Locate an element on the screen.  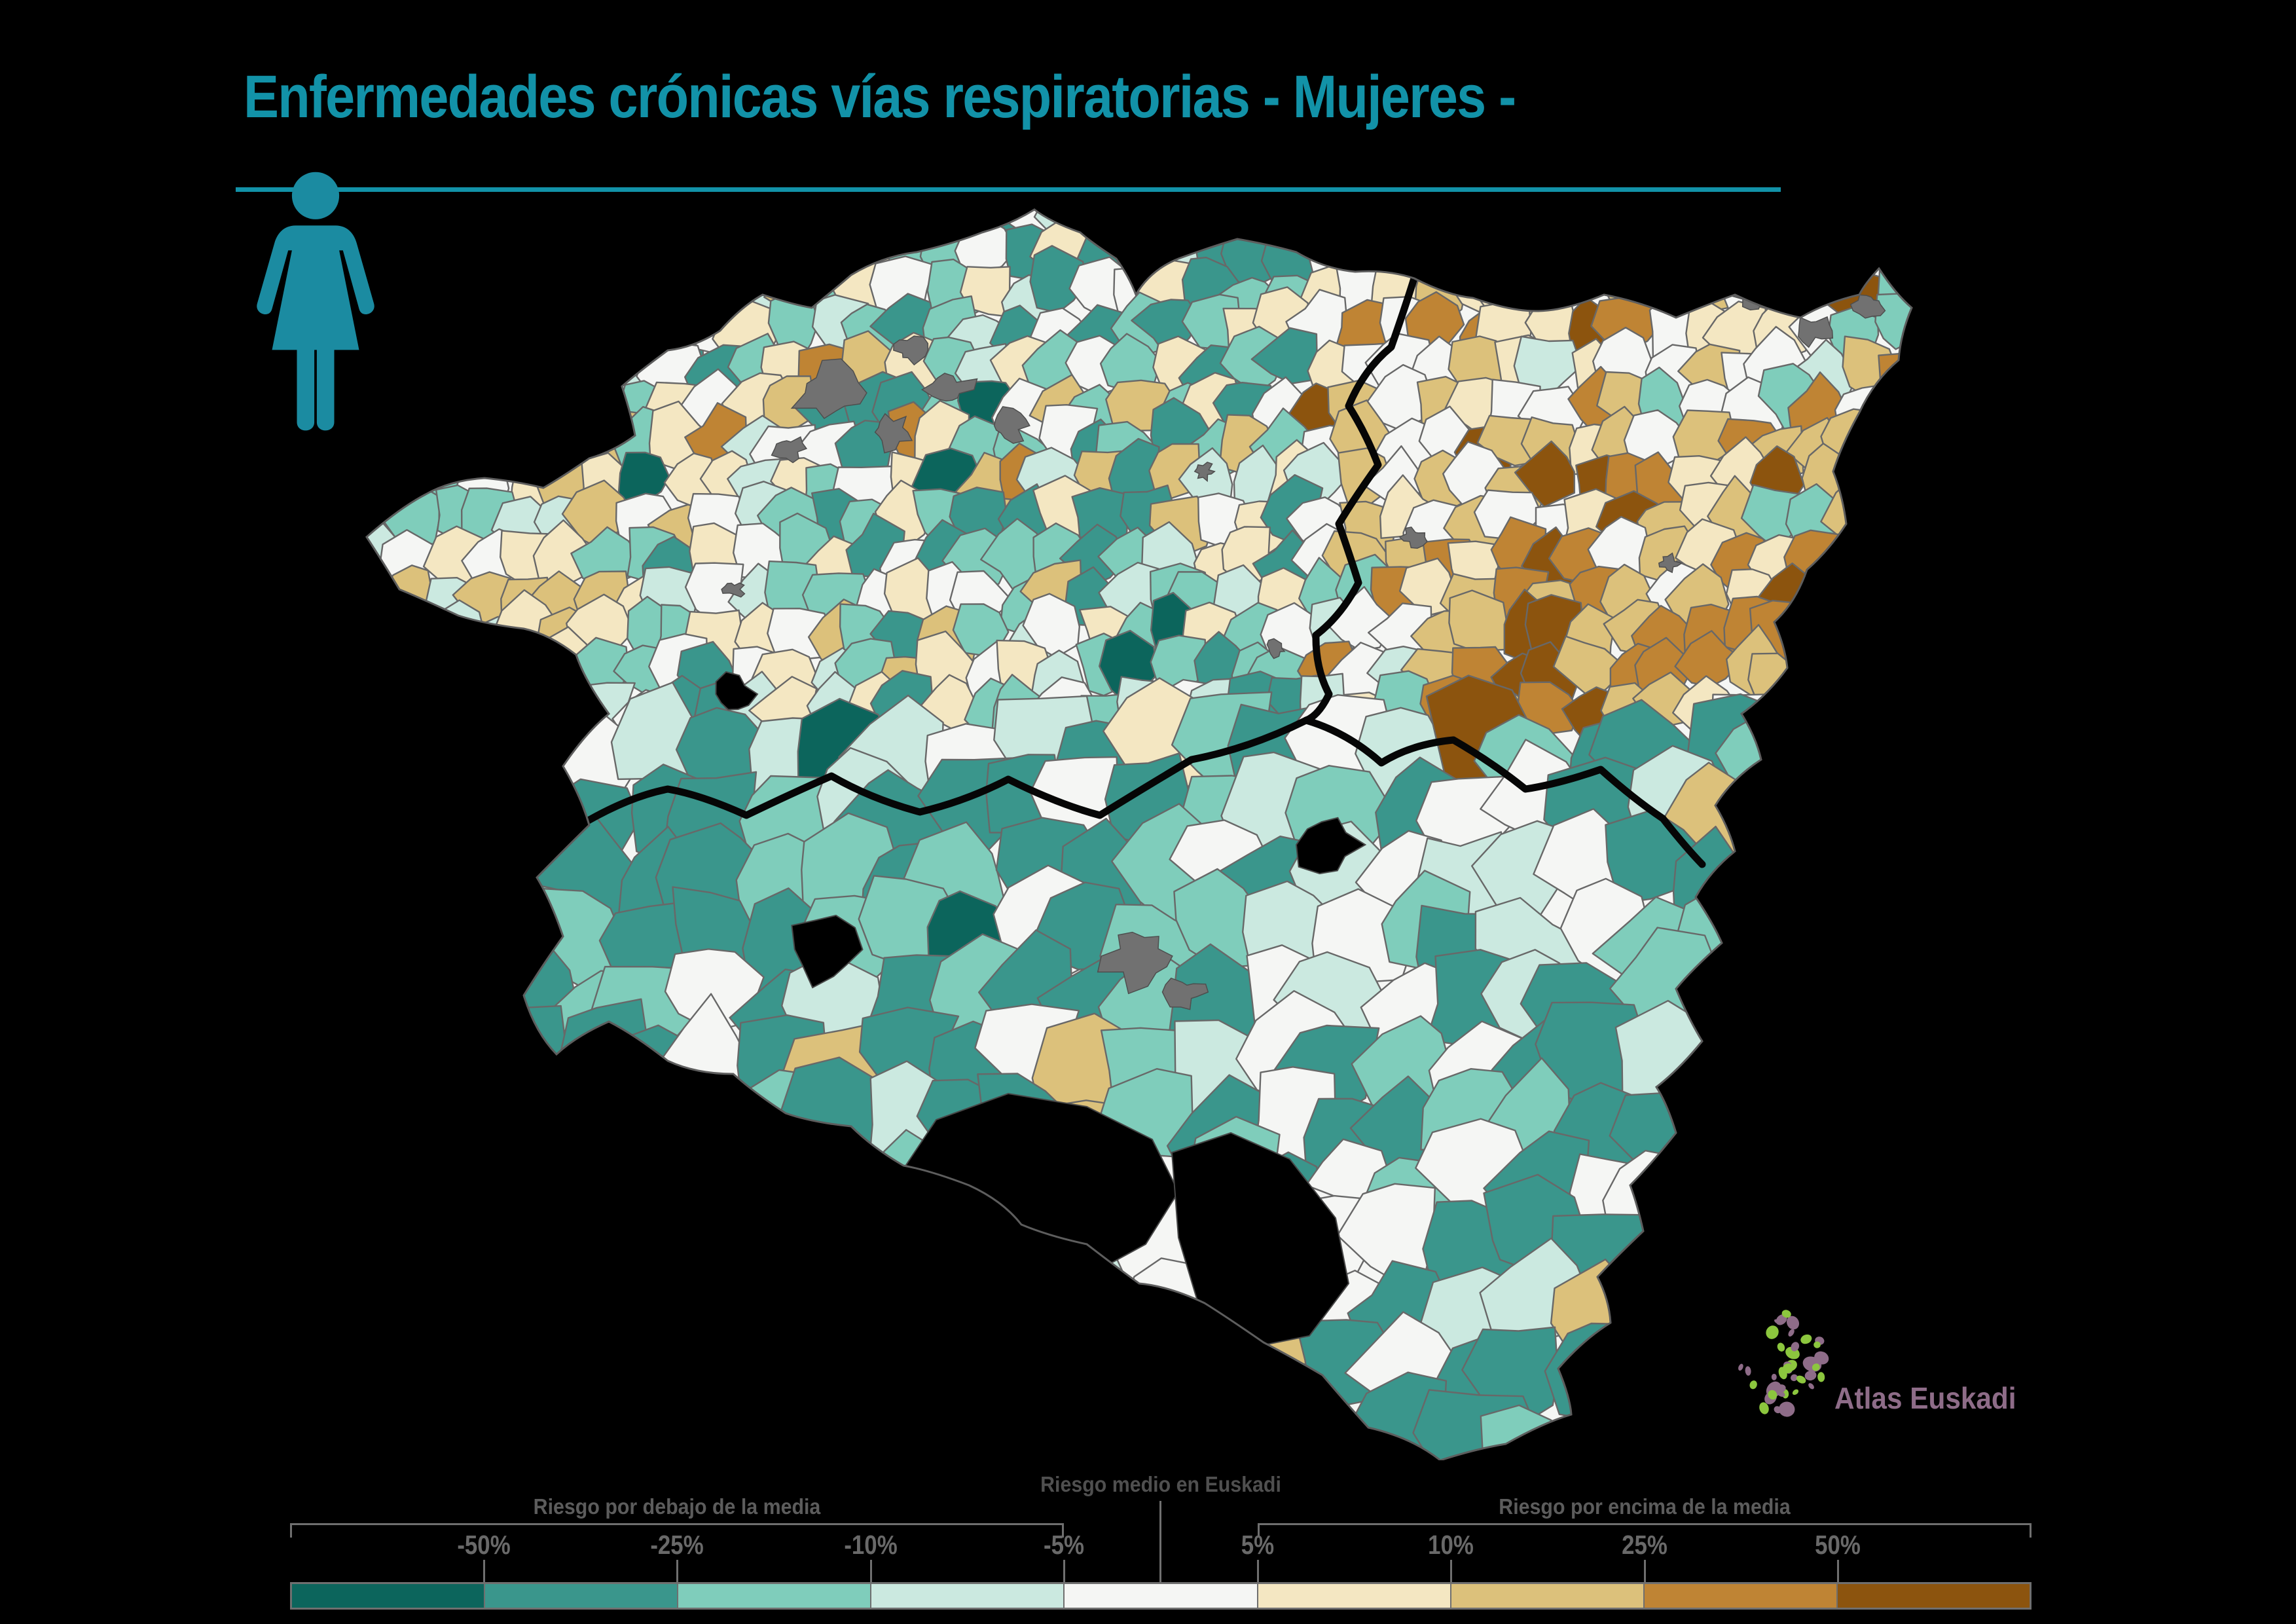
legend-caption-above: Riesgo por encima de la media is located at coordinates (1645, 1506).